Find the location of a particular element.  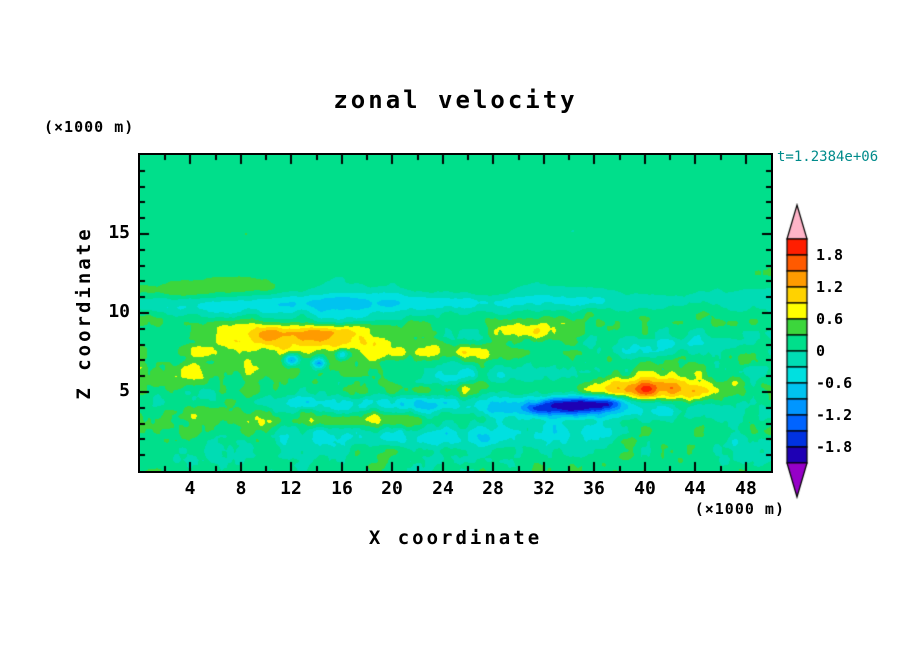

x-tick-label: 28 is located at coordinates (493, 488).